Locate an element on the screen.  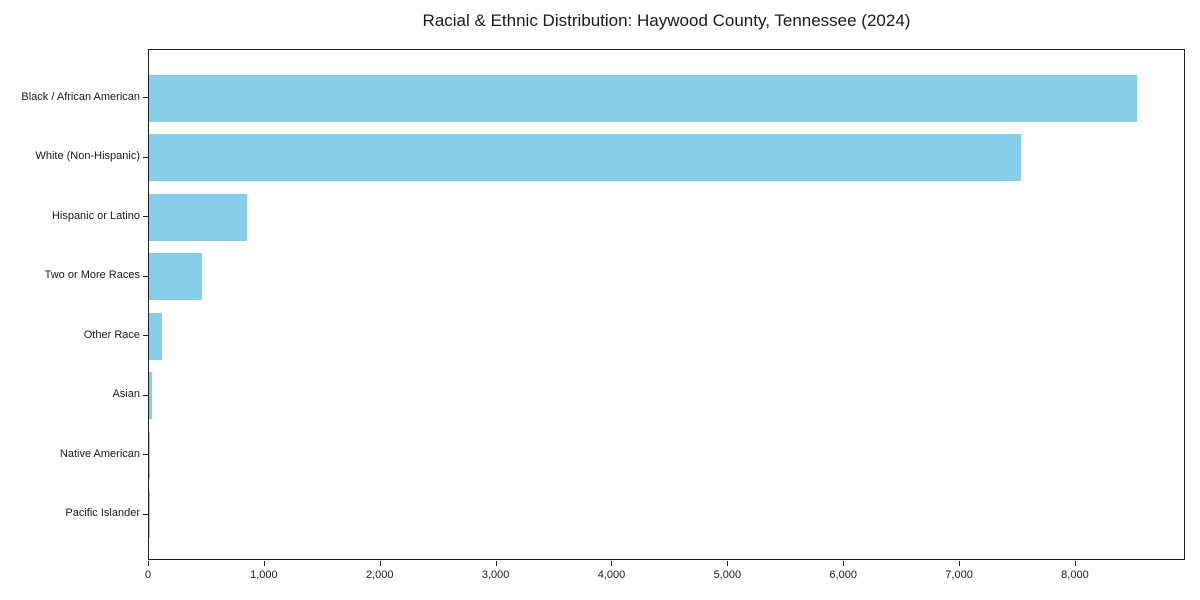
x-tick-label: 2,000 is located at coordinates (379, 575).